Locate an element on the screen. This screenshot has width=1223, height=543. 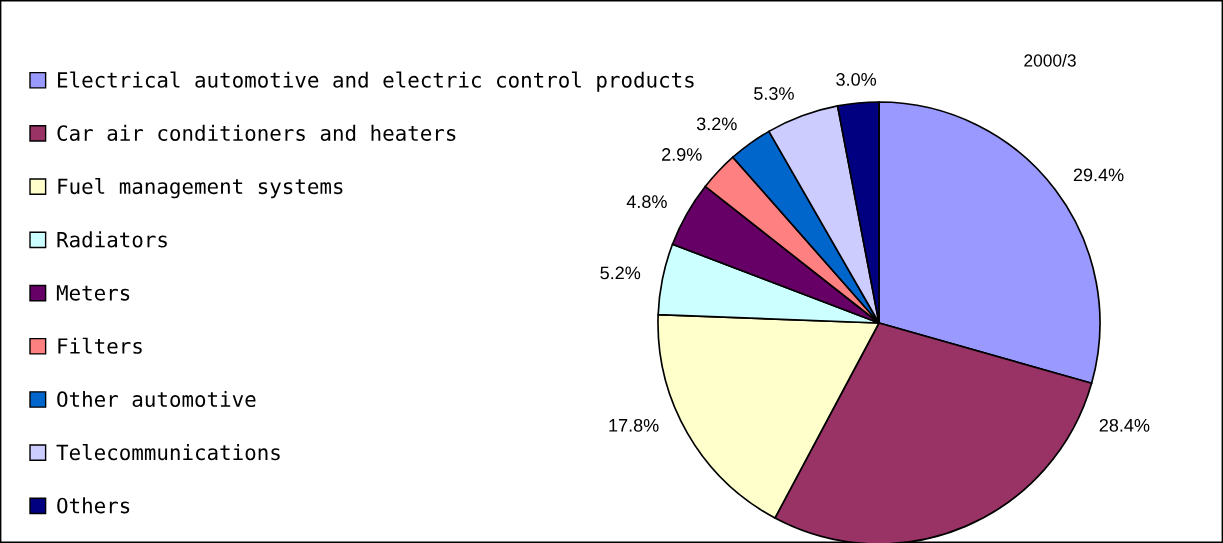
legend-label: Other automotive is located at coordinates (156, 399).